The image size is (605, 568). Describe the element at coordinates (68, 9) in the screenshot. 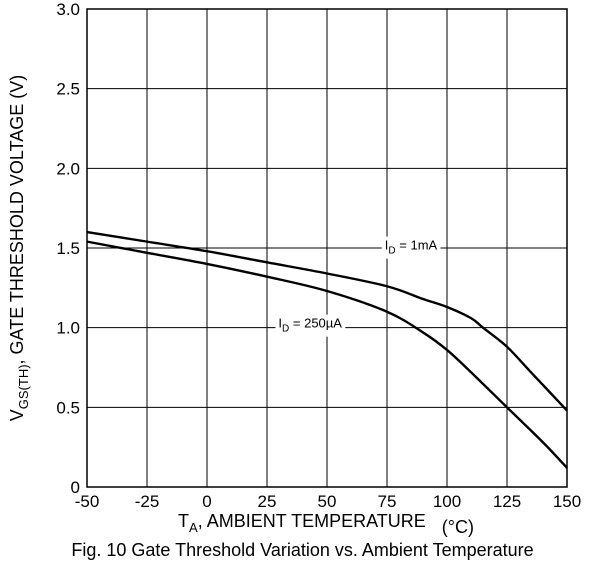

I see `y-tick-label: 3.0` at that location.